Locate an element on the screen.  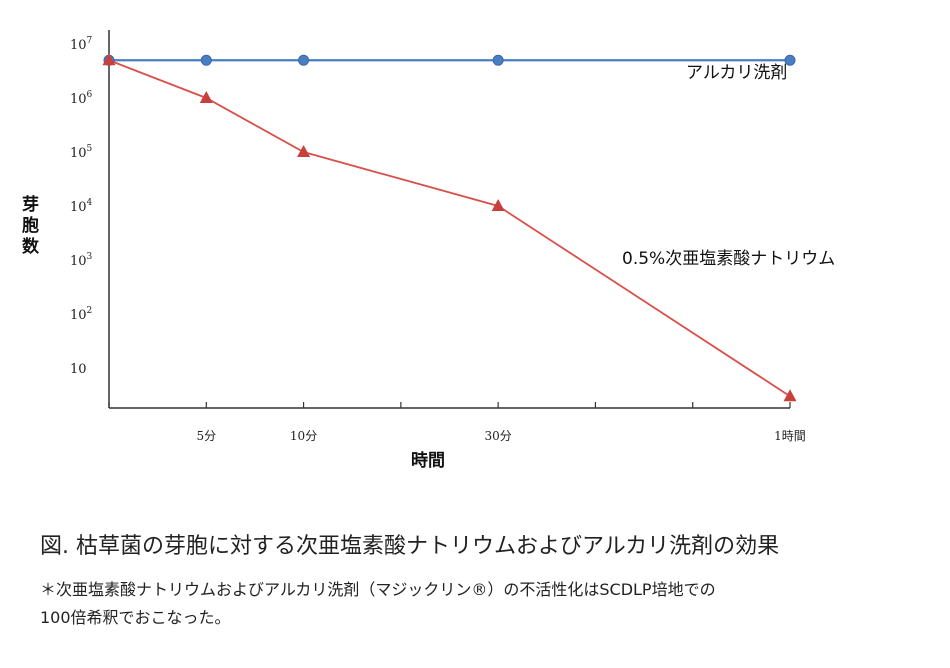
y-axis-title-char: 胞 is located at coordinates (30, 225).